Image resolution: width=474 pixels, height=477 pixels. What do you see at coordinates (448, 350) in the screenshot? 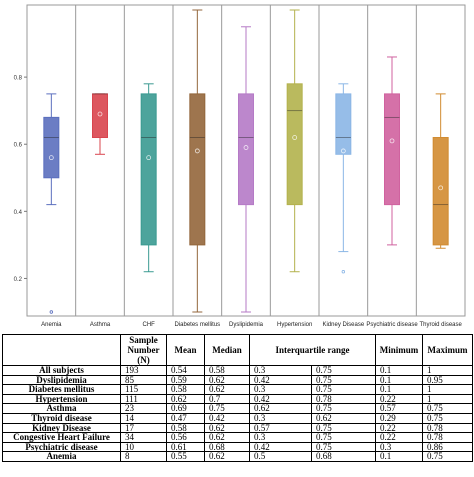
I see `header-maximum: Maximum` at bounding box center [448, 350].